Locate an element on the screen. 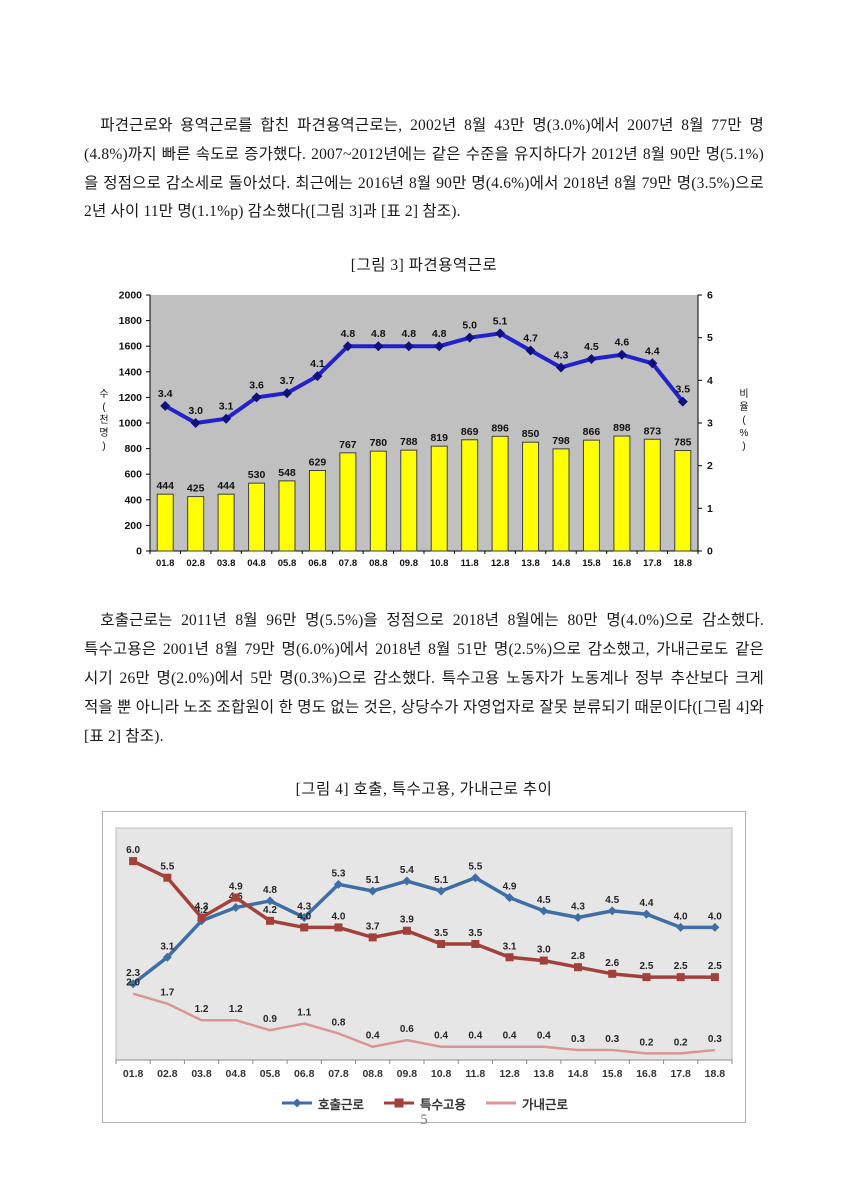 The width and height of the screenshot is (848, 1200). svg-text: 03.8 is located at coordinates (226, 563).